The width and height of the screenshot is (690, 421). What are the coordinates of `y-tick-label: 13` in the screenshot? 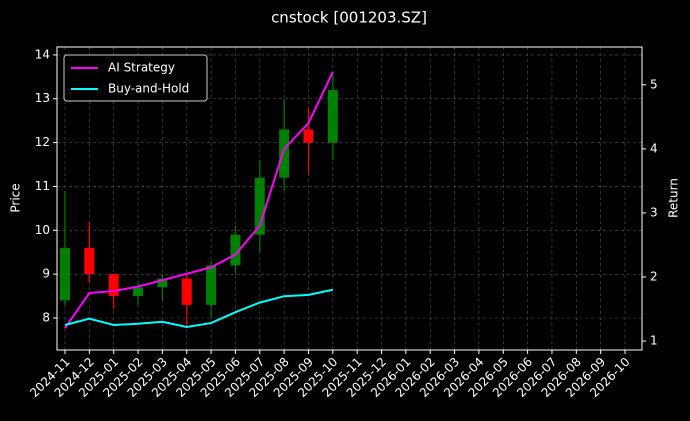 It's located at (42, 98).